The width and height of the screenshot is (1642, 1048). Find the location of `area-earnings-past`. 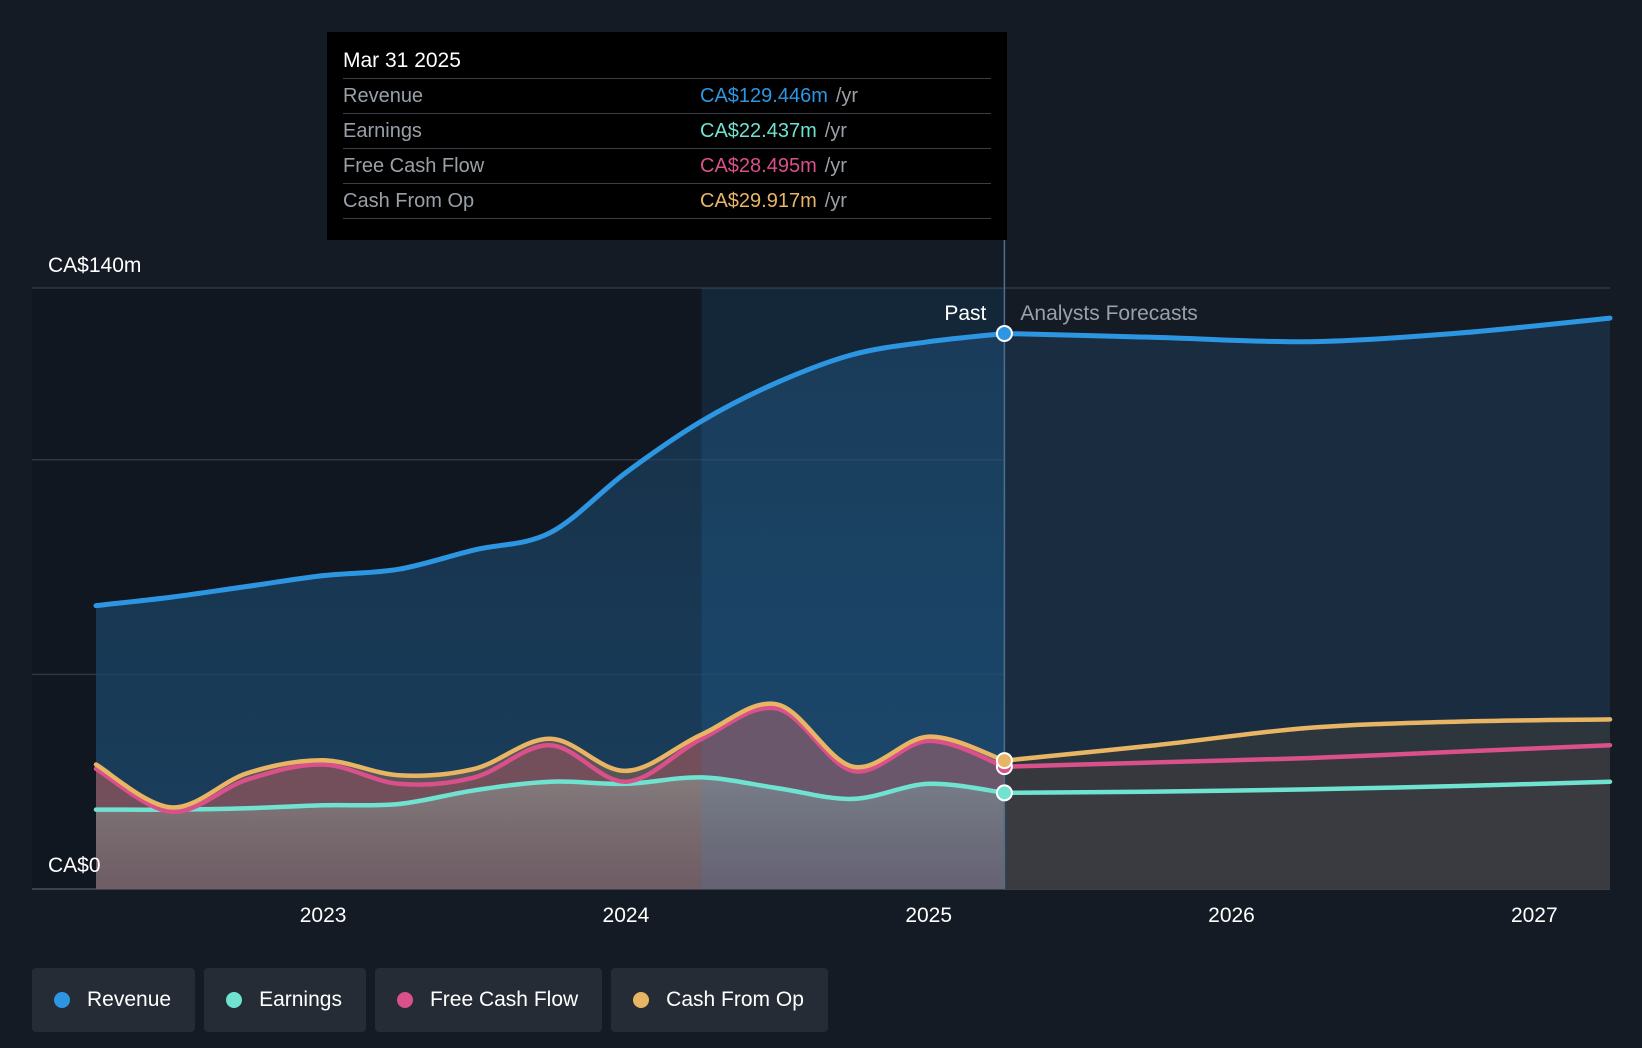

area-earnings-past is located at coordinates (550, 833).